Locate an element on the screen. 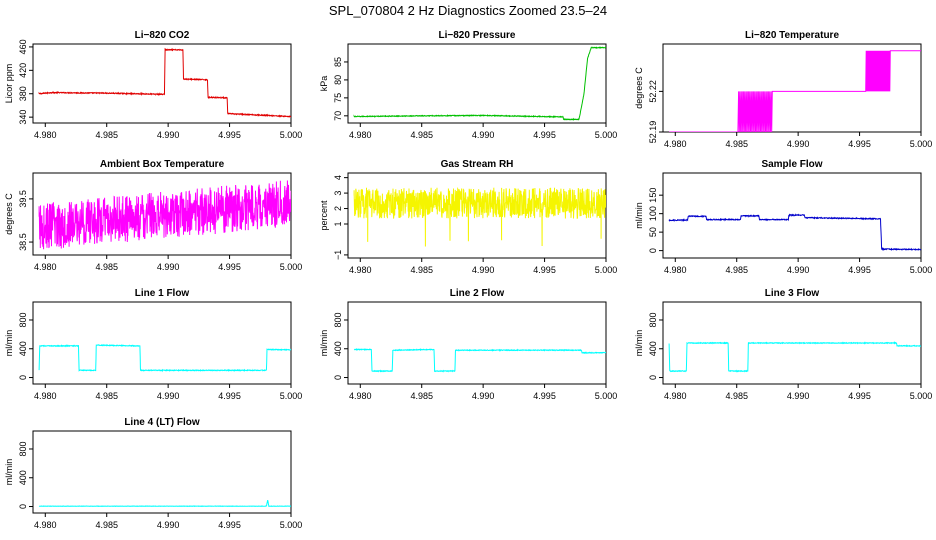  y-tick-label: 150 is located at coordinates (653, 195).